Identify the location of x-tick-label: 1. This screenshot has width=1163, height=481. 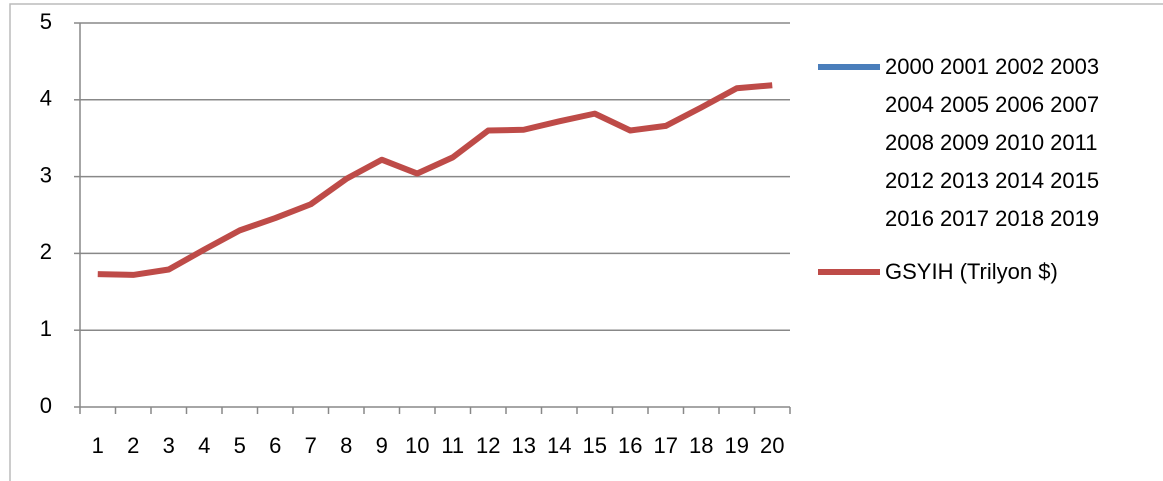
(98, 445).